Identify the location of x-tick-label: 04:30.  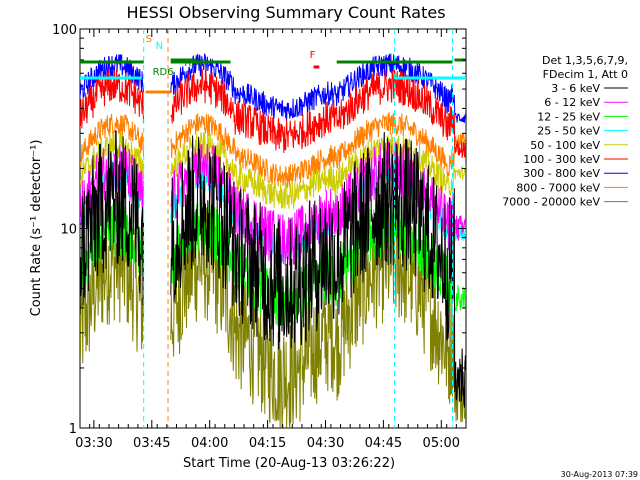
(325, 443).